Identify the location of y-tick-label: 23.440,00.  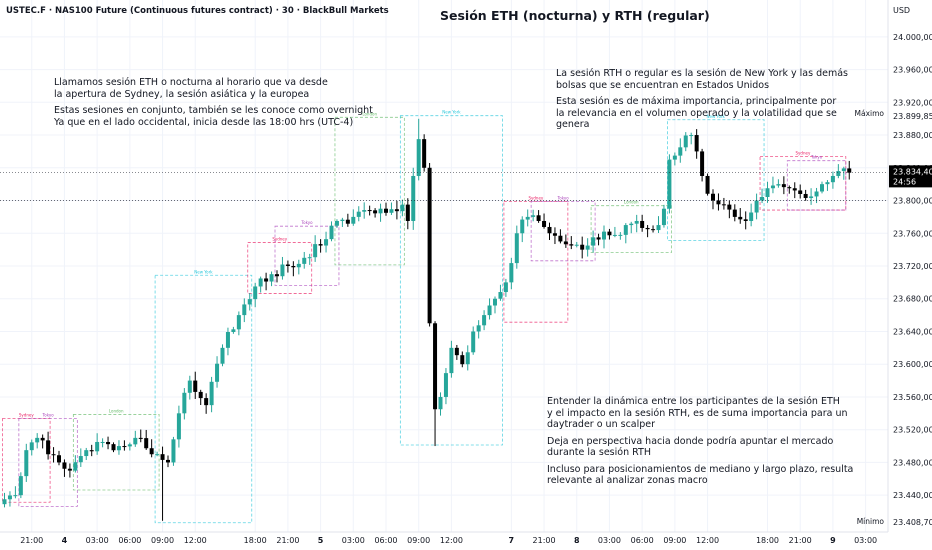
(912, 495).